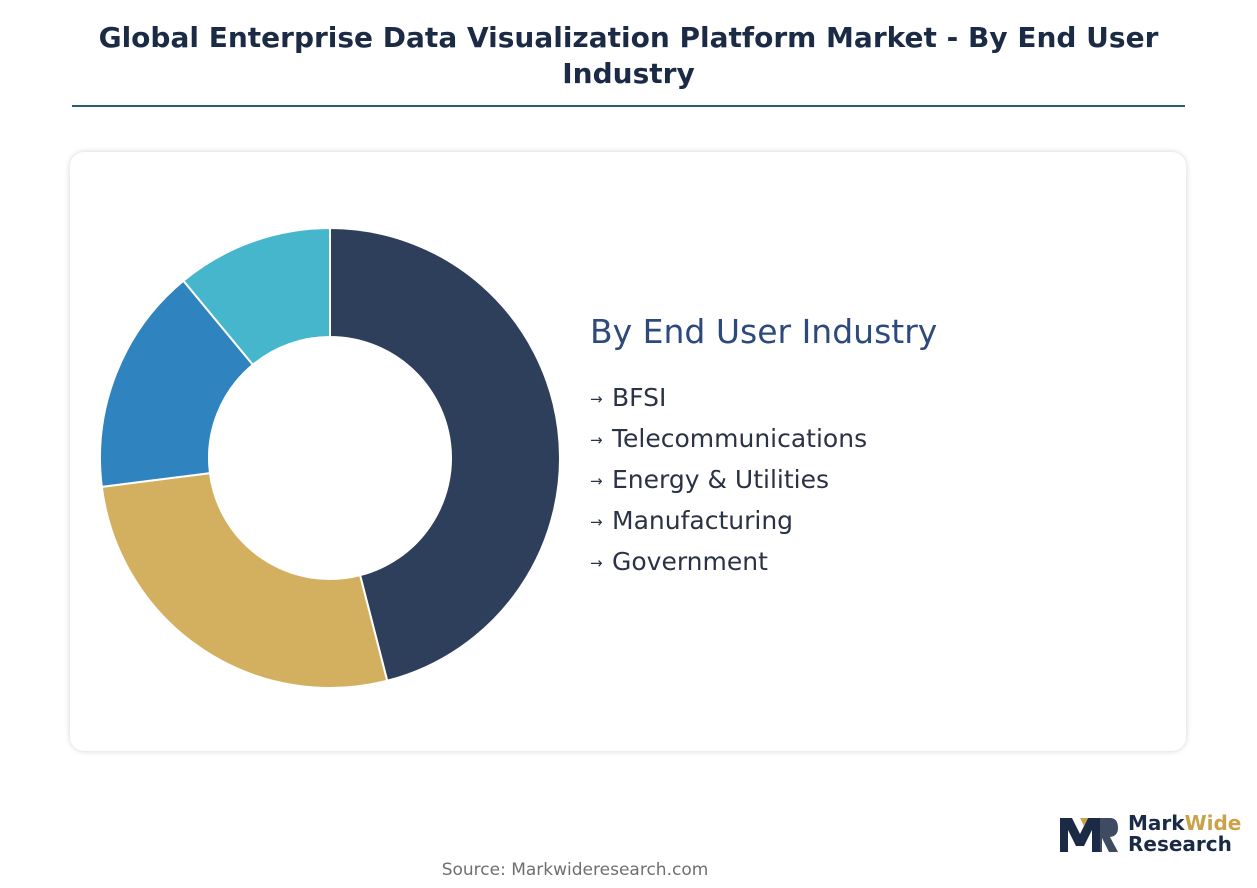  I want to click on markwide-logo: MarkWide Research, so click(1150, 834).